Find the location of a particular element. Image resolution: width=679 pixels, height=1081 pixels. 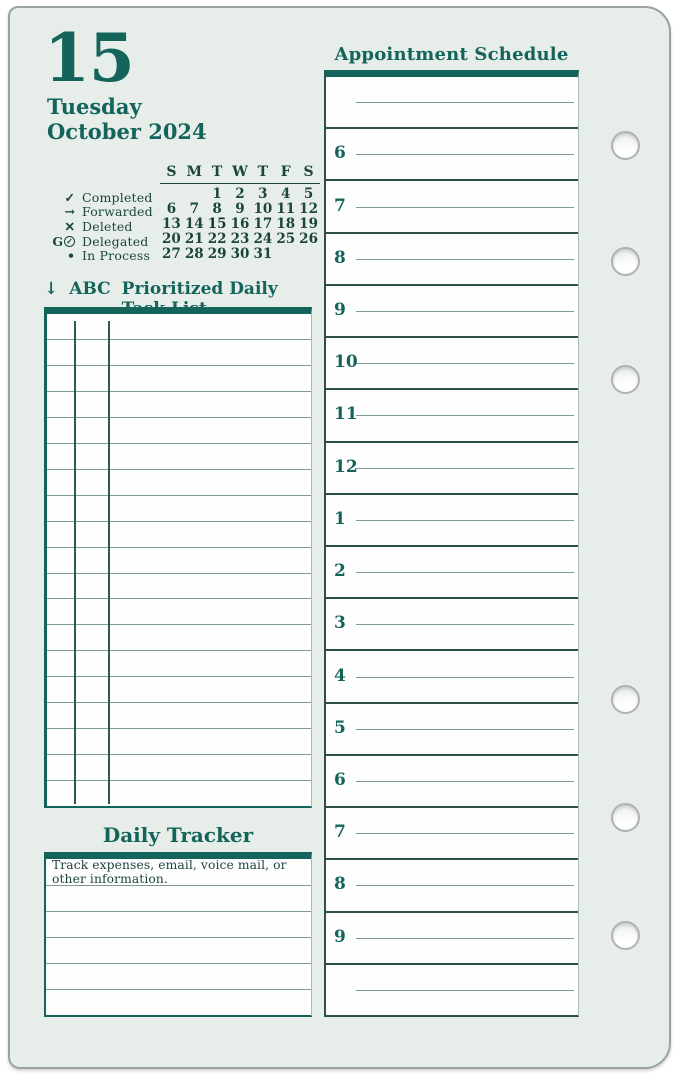

hour-label: 4 is located at coordinates (340, 675).